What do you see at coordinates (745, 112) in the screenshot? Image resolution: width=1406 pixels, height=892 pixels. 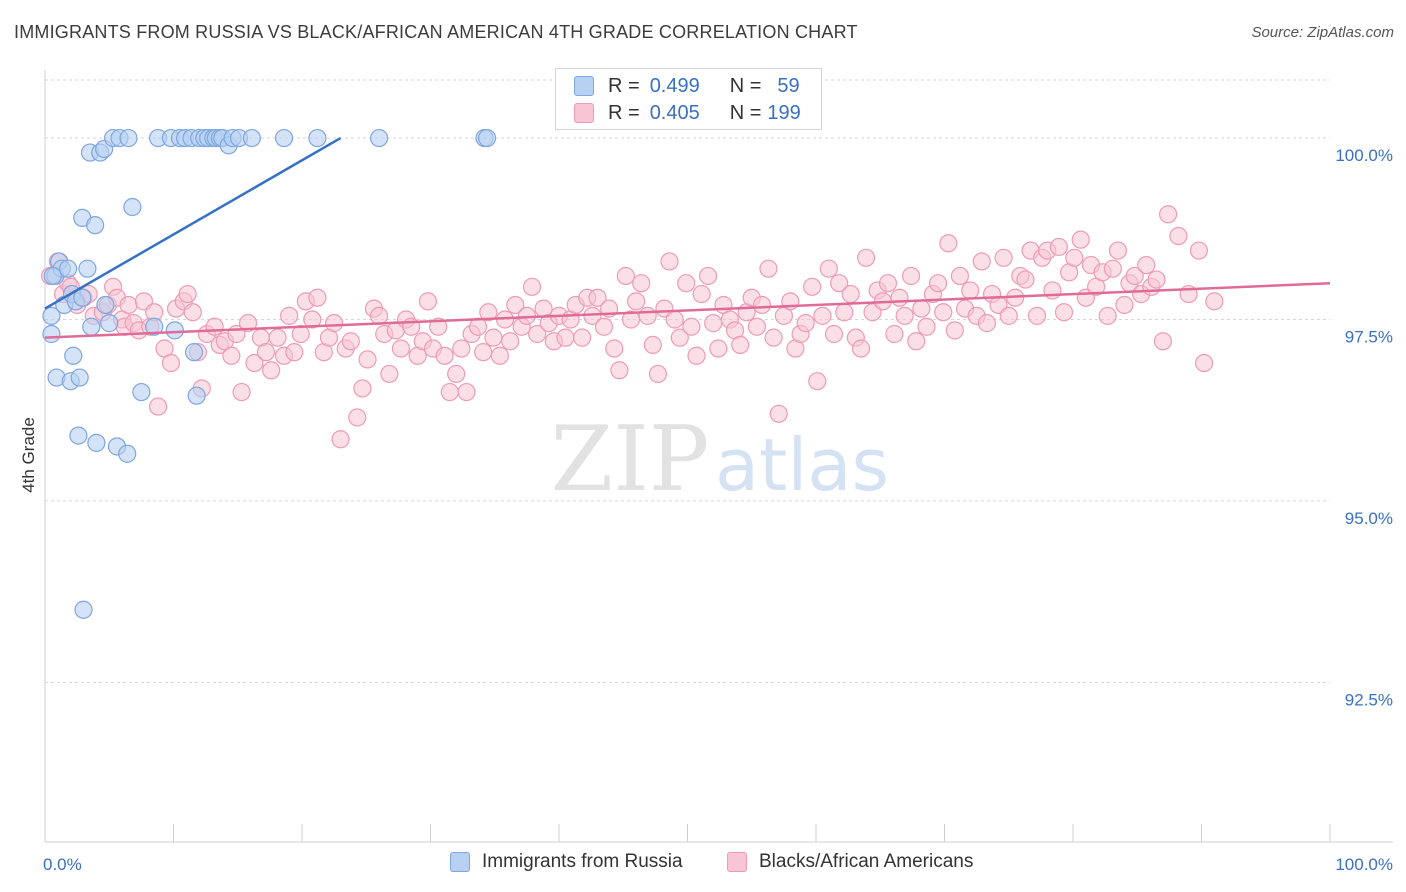 I see `n-label: N =` at bounding box center [745, 112].